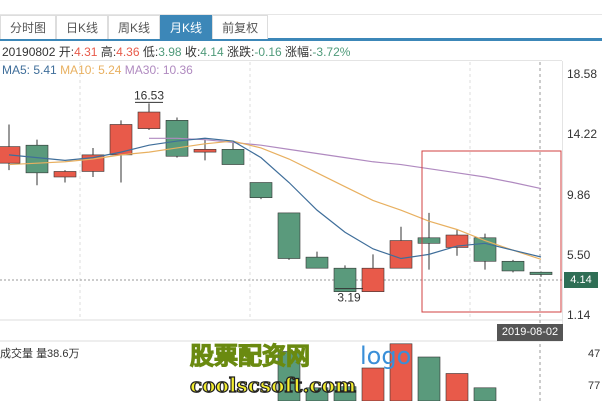  Describe the element at coordinates (582, 74) in the screenshot. I see `price-tick: 18.58` at that location.